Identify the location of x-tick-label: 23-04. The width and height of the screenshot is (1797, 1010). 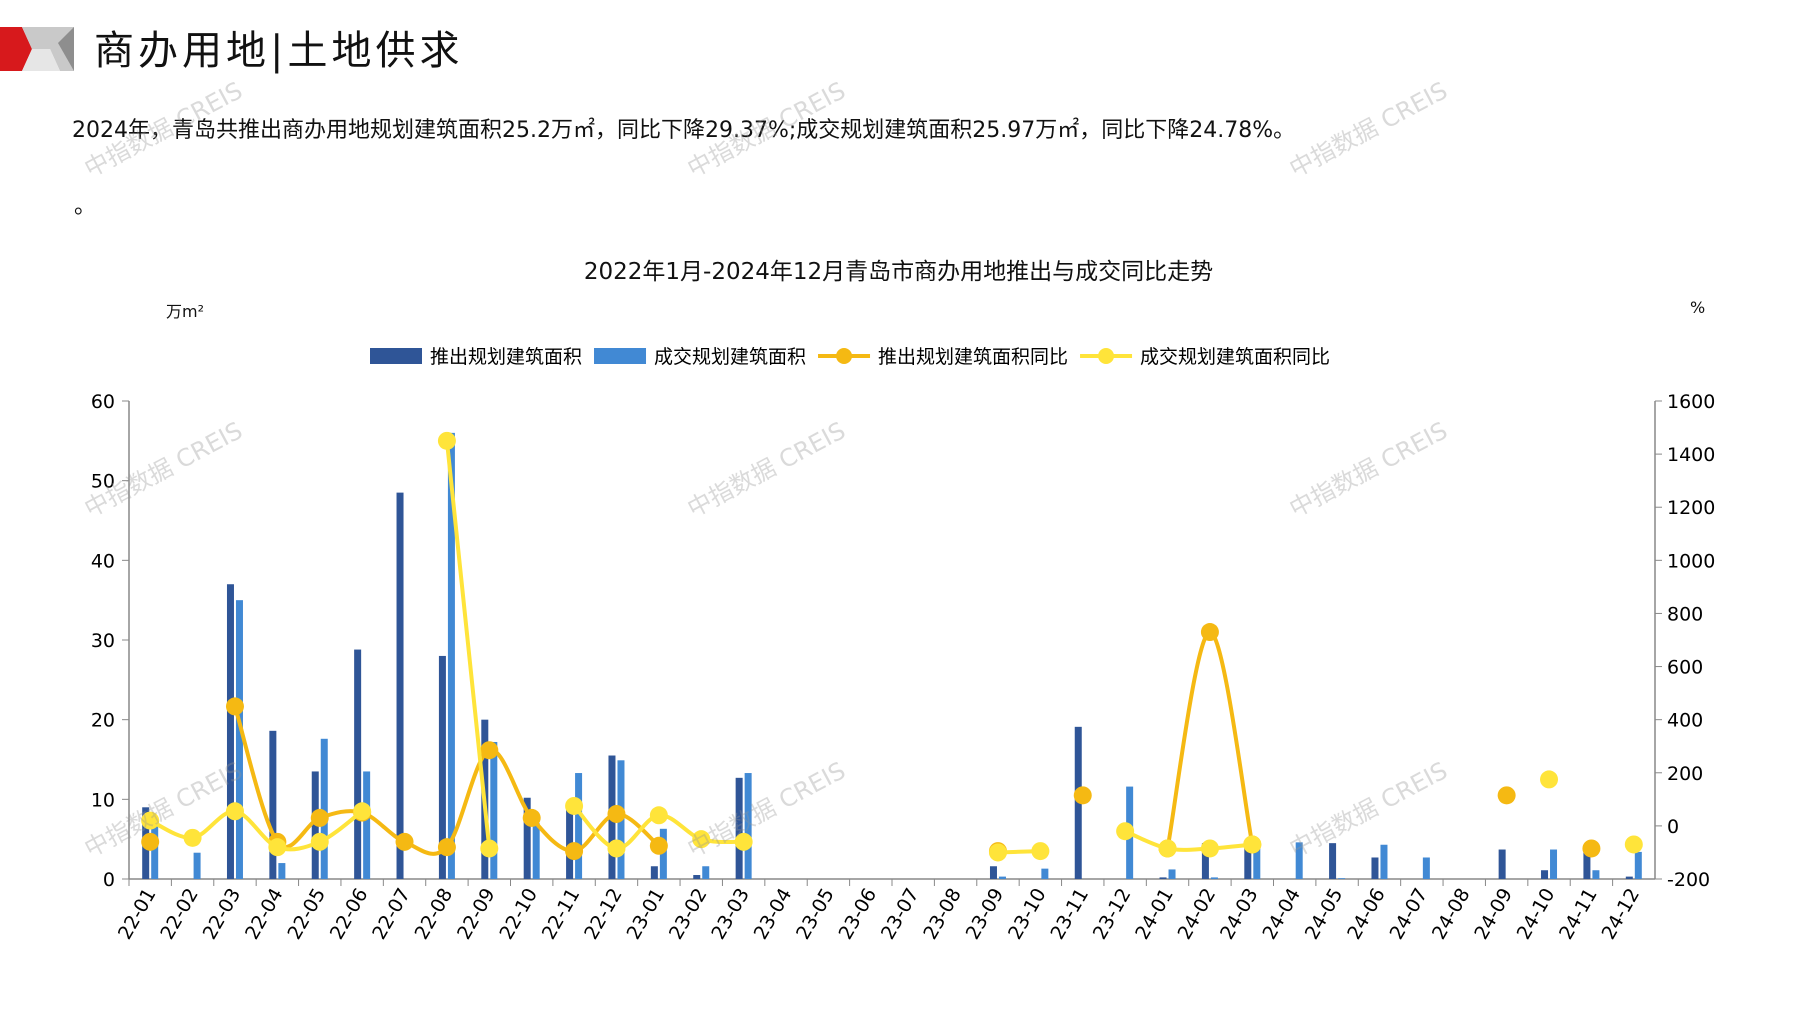
(773, 914).